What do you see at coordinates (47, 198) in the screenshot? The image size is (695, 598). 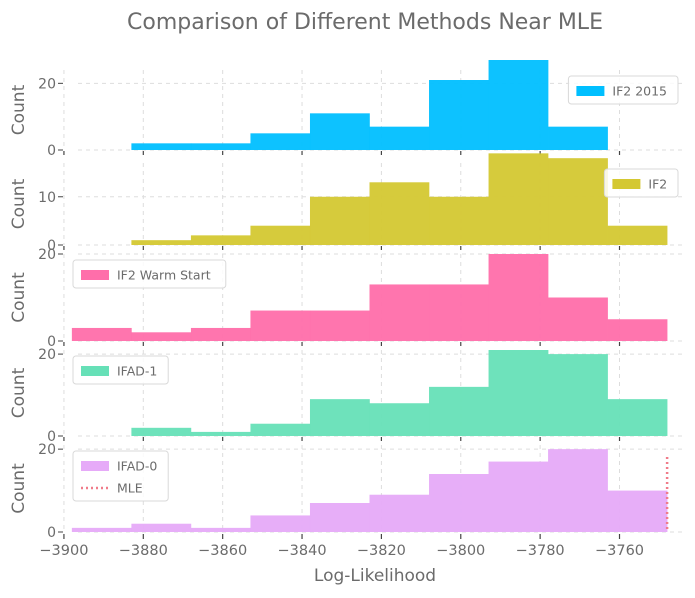 I see `y-tick-label: 10` at bounding box center [47, 198].